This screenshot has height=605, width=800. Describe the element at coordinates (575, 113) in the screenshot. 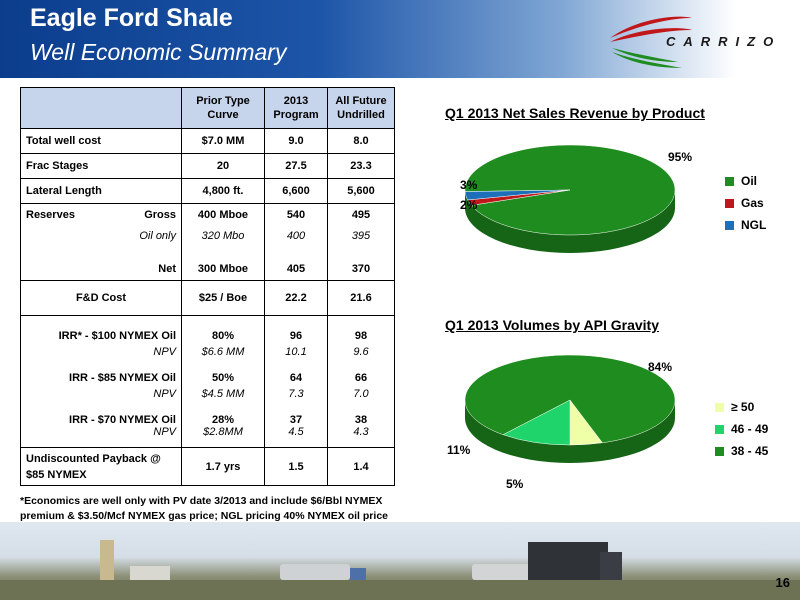

I see `chart-title-revenue: Q1 2013 Net Sales Revenue by Product` at that location.